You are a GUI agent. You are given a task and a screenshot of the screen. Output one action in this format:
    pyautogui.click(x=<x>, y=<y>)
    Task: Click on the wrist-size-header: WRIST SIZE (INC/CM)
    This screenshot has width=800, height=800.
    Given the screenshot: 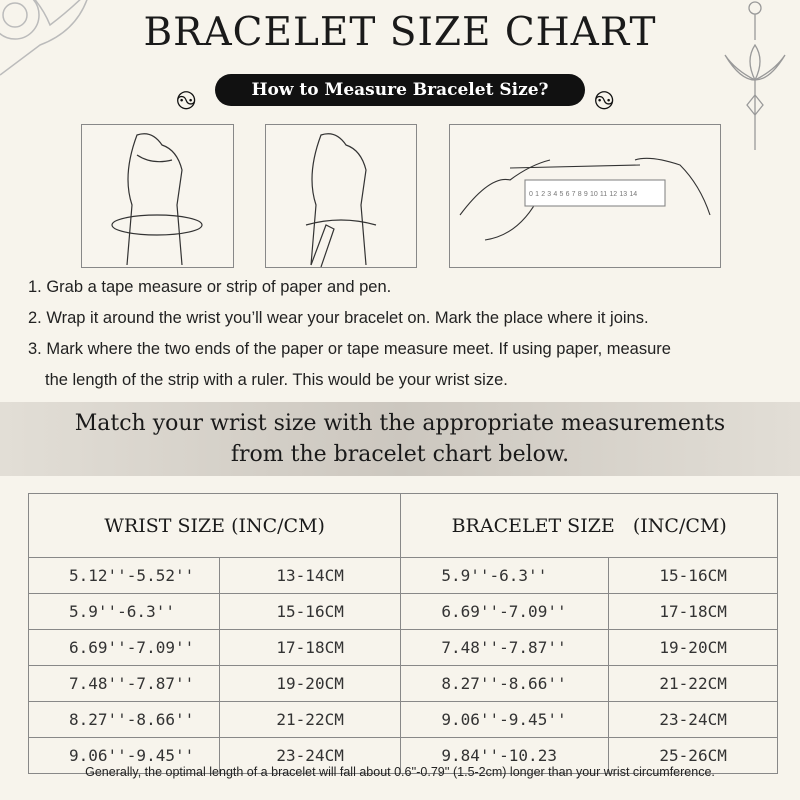 What is the action you would take?
    pyautogui.click(x=214, y=525)
    